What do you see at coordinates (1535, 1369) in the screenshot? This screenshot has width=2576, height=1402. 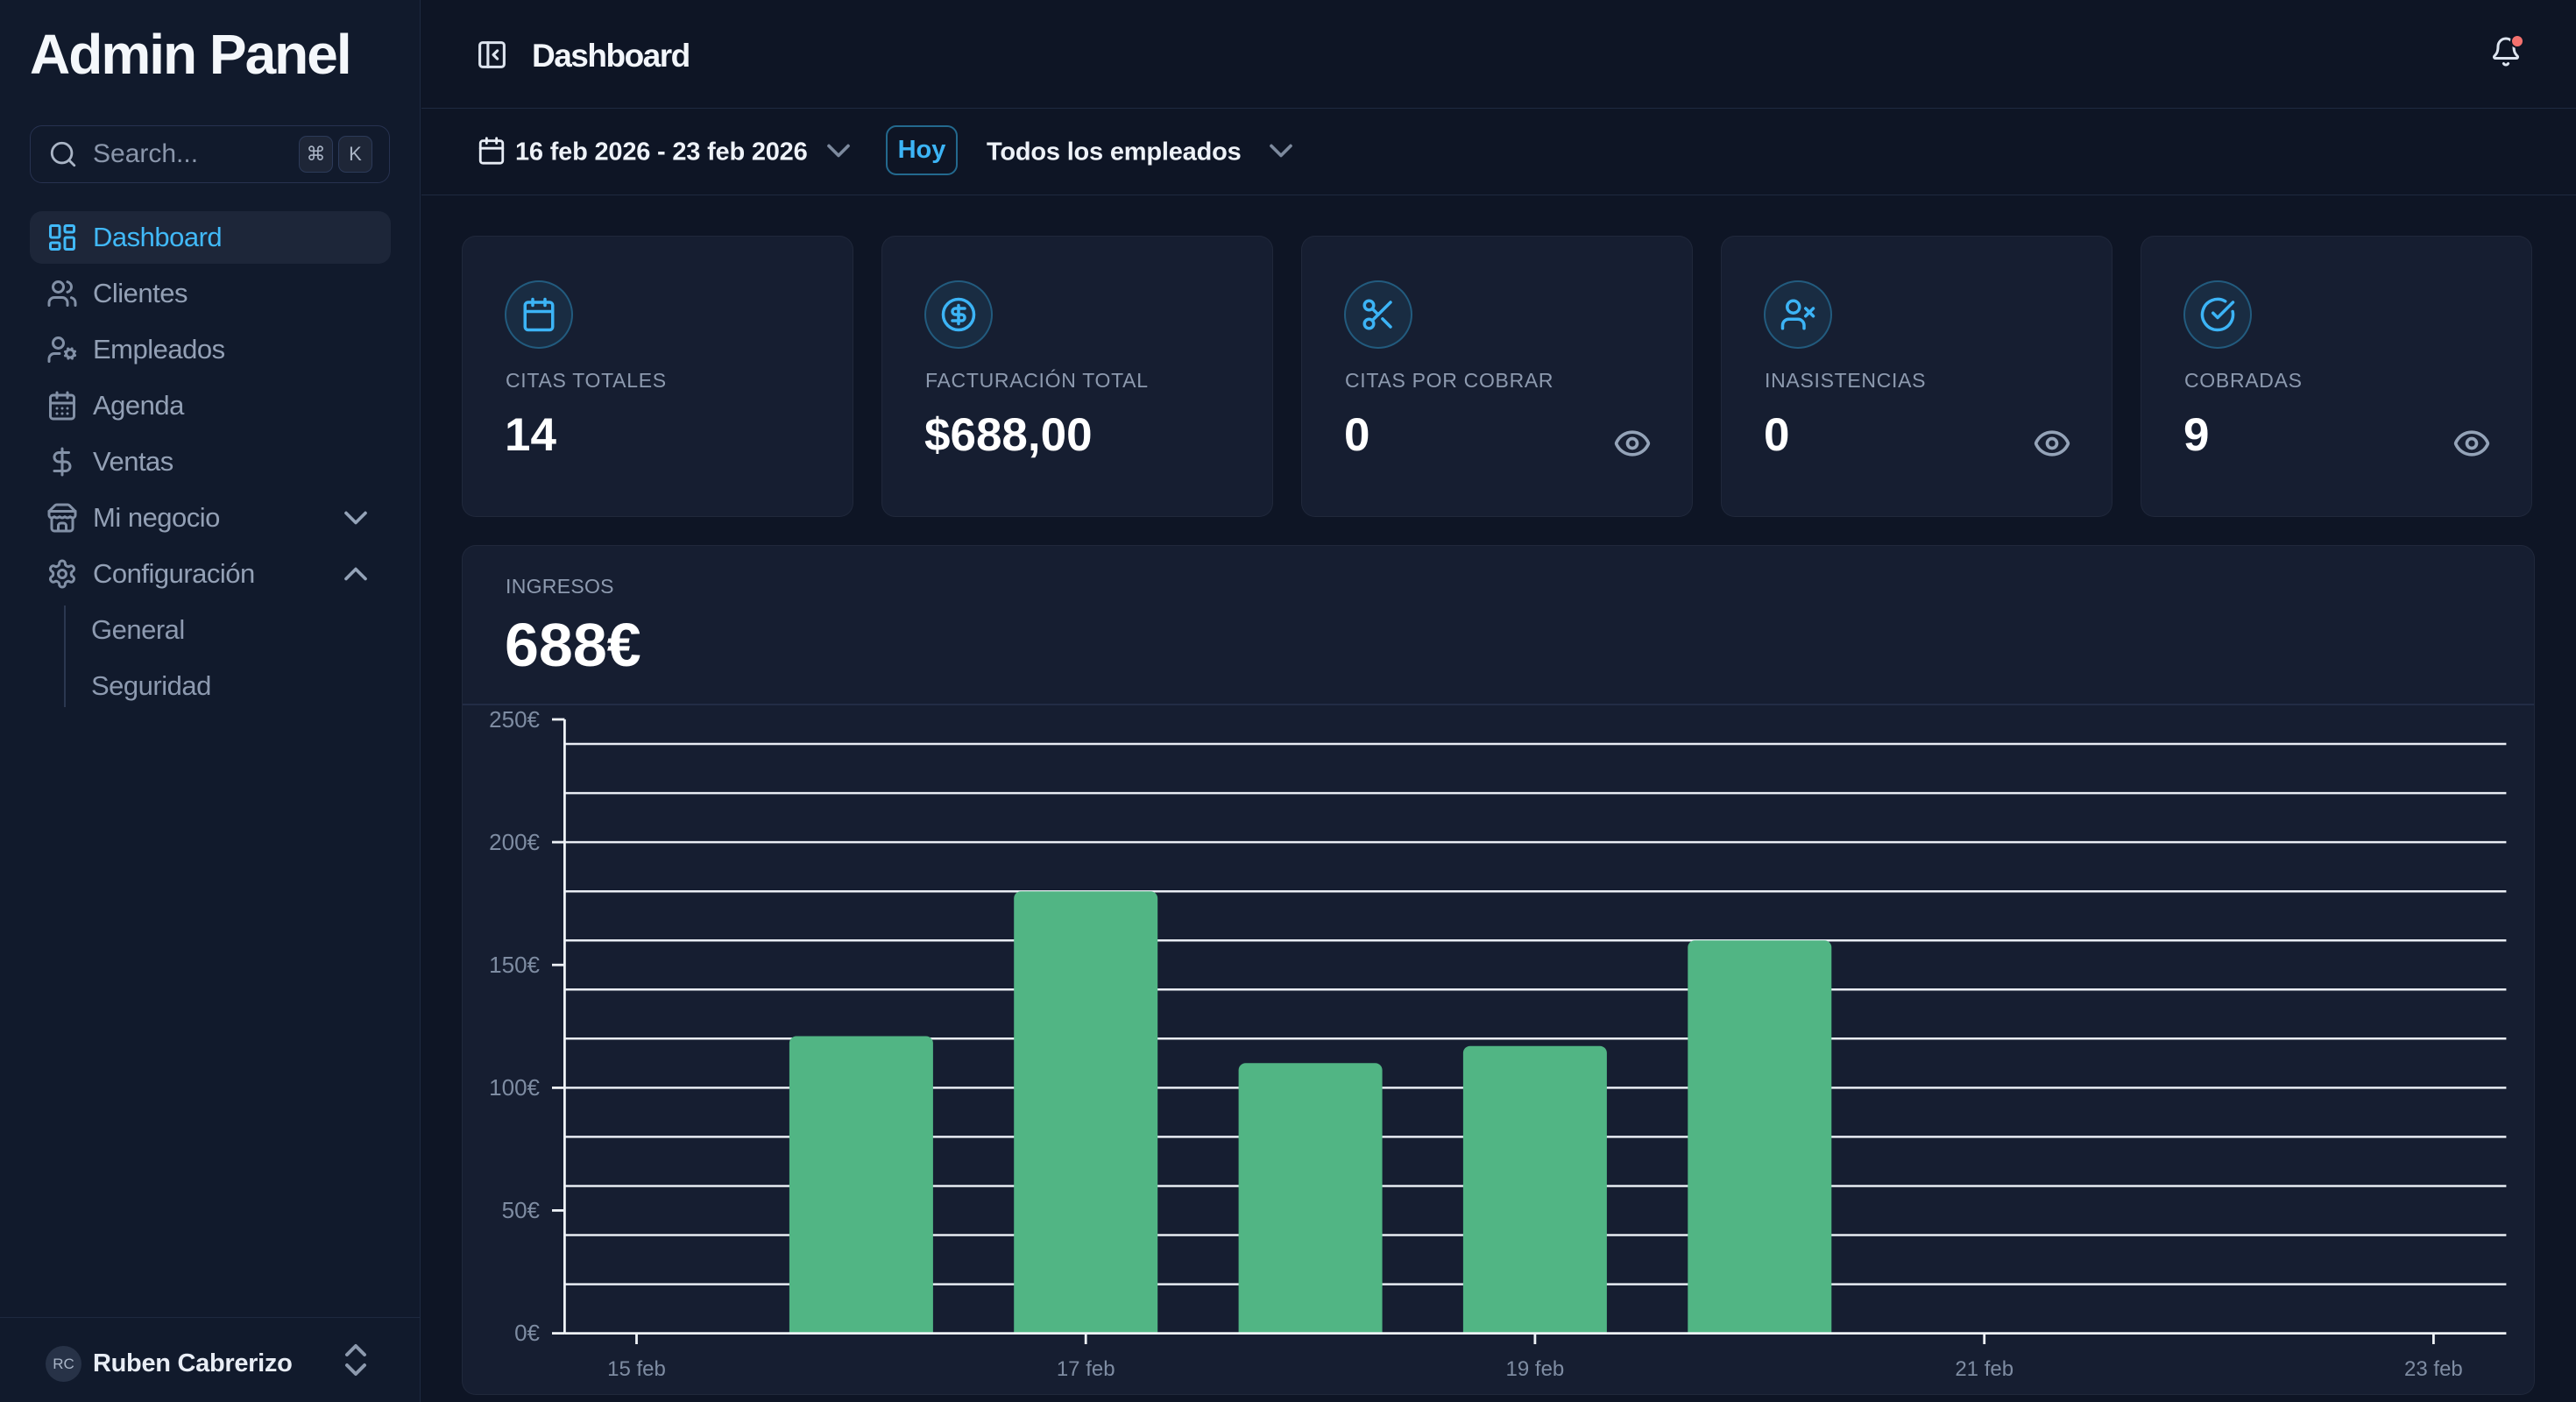 I see `svg-text: 19 feb` at bounding box center [1535, 1369].